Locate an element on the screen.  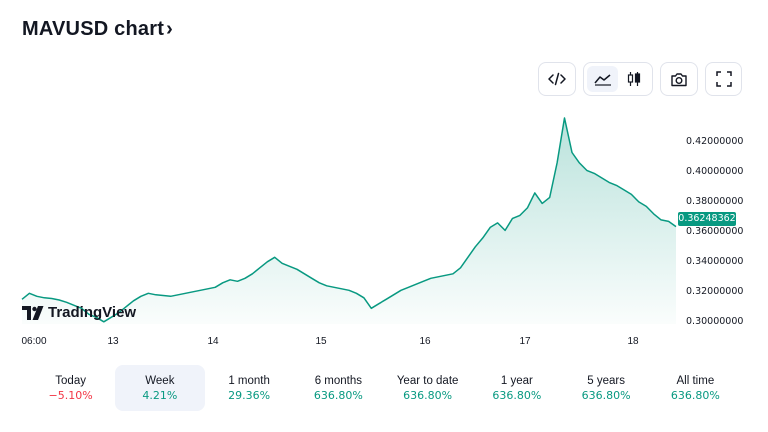
x-tick-label: 13 is located at coordinates (113, 341).